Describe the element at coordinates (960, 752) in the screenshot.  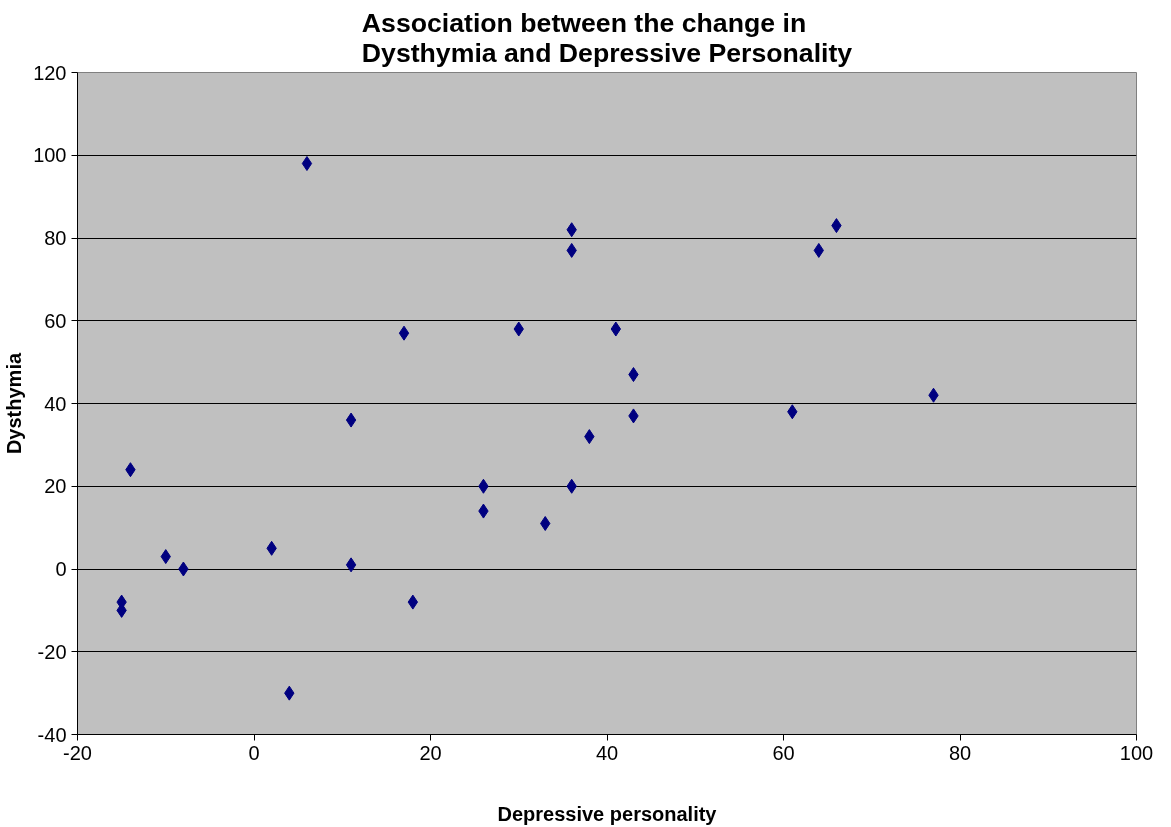
I see `x-tick-label: 80` at that location.